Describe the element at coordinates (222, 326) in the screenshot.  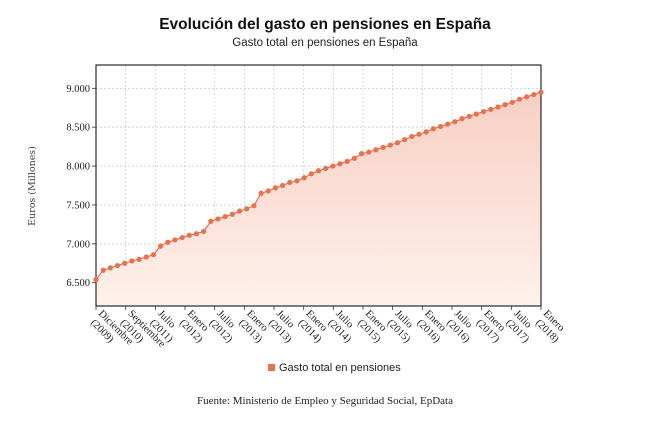
I see `x-tick-label: Julio(2012)` at that location.